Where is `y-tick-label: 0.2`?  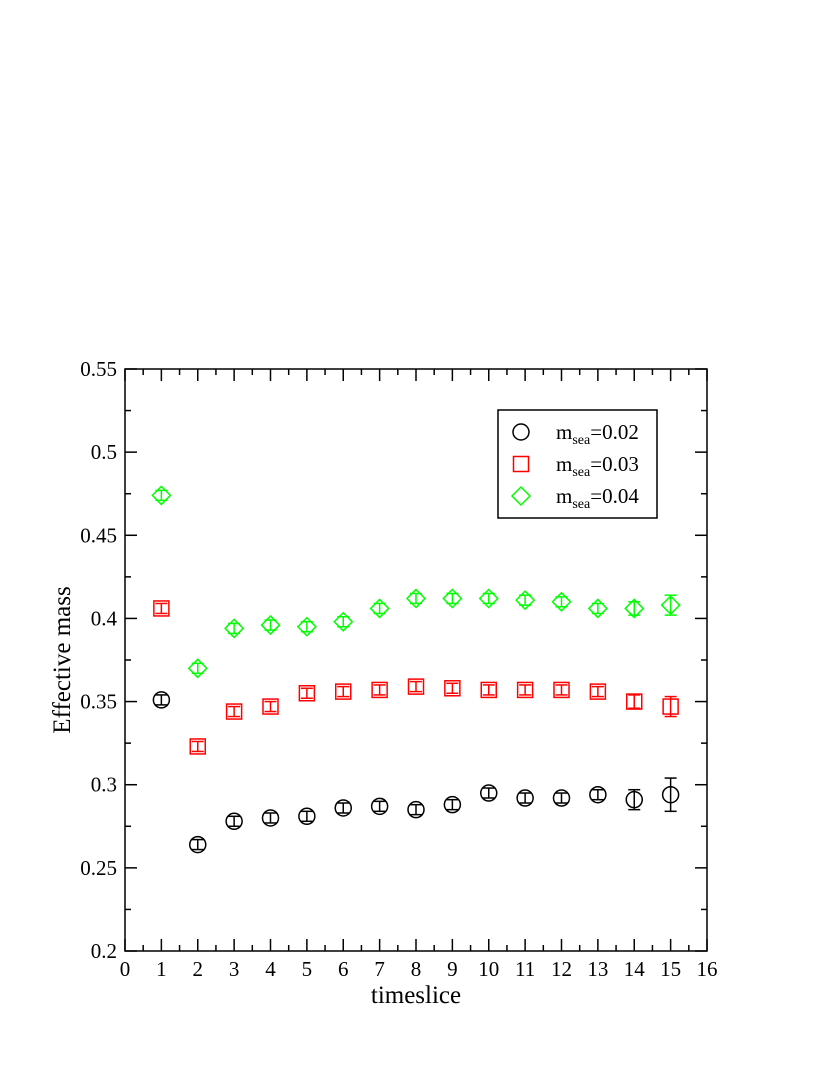
y-tick-label: 0.2 is located at coordinates (104, 951).